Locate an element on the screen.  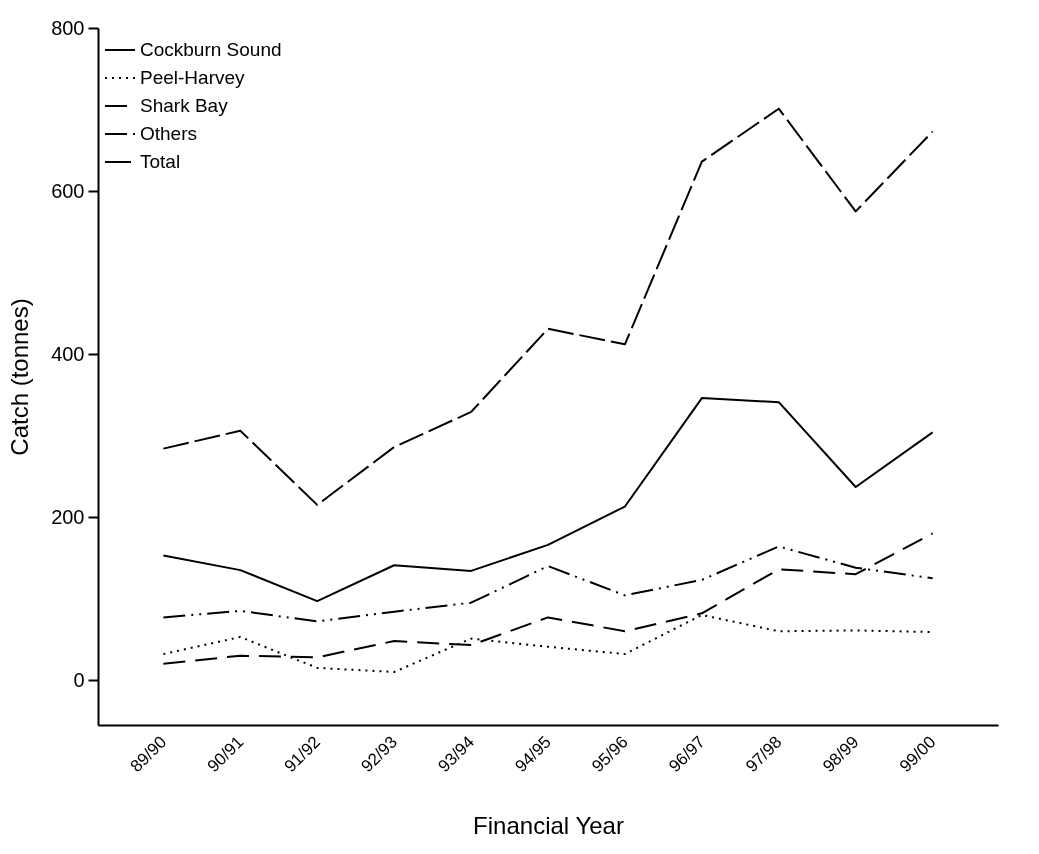
y-tick-label: 600 is located at coordinates (68, 190).